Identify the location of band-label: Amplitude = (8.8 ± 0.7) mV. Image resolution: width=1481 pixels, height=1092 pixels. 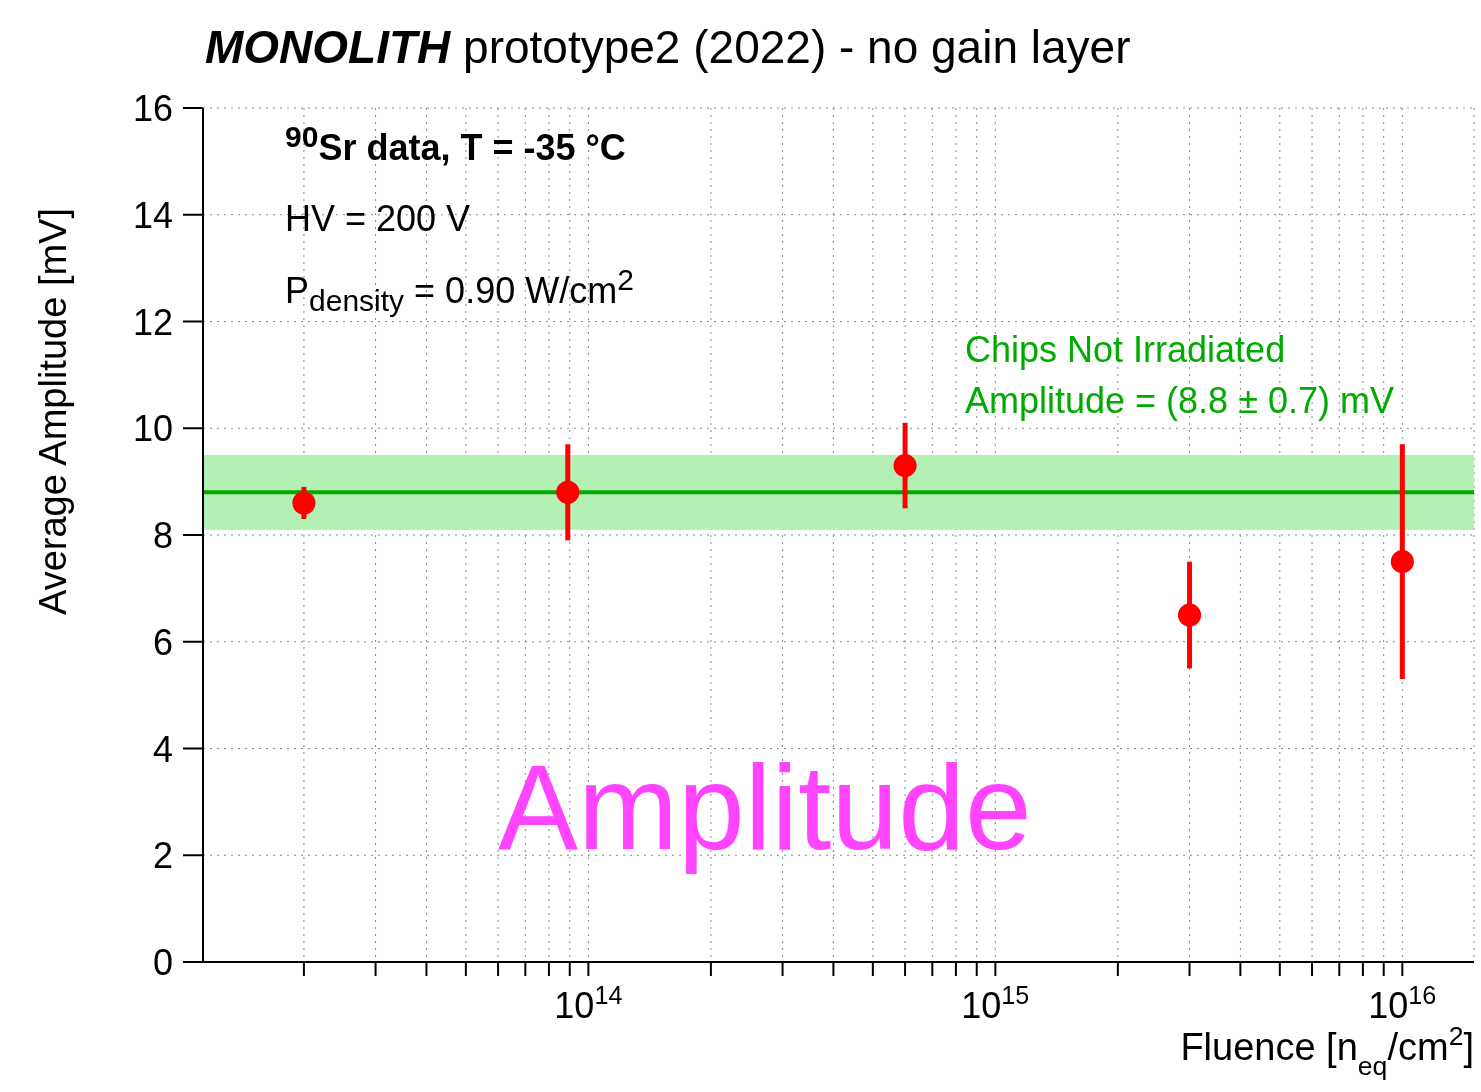
(1179, 400).